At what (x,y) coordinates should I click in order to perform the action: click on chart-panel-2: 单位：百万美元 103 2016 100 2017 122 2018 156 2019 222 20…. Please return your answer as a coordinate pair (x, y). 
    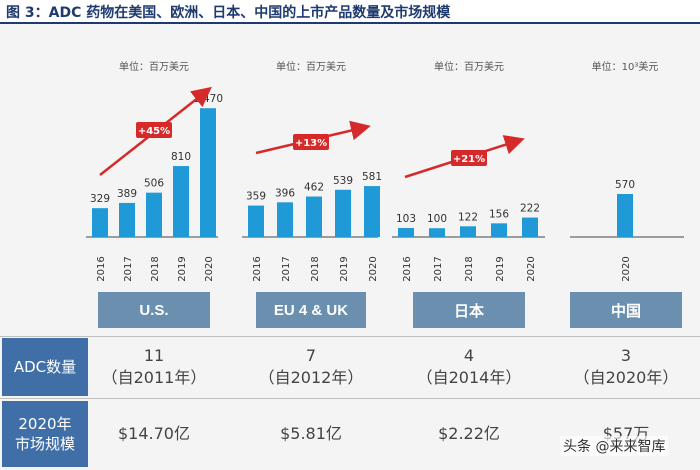
    Looking at the image, I should click on (468, 171).